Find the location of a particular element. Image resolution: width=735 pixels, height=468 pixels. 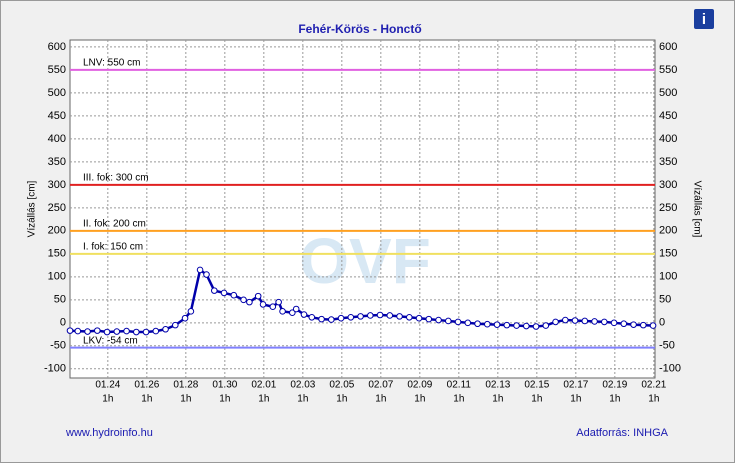

info-button is located at coordinates (704, 19).